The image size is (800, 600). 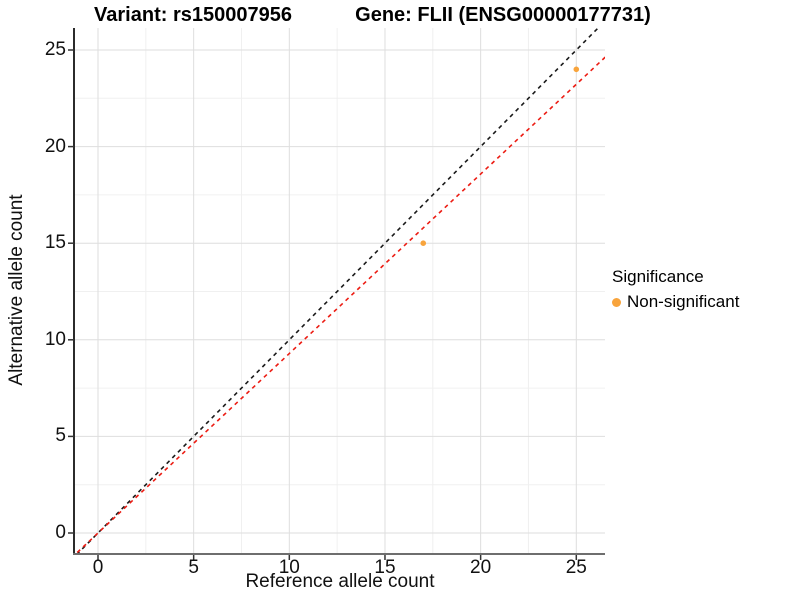 I want to click on x-tick-label: 20, so click(x=481, y=567).